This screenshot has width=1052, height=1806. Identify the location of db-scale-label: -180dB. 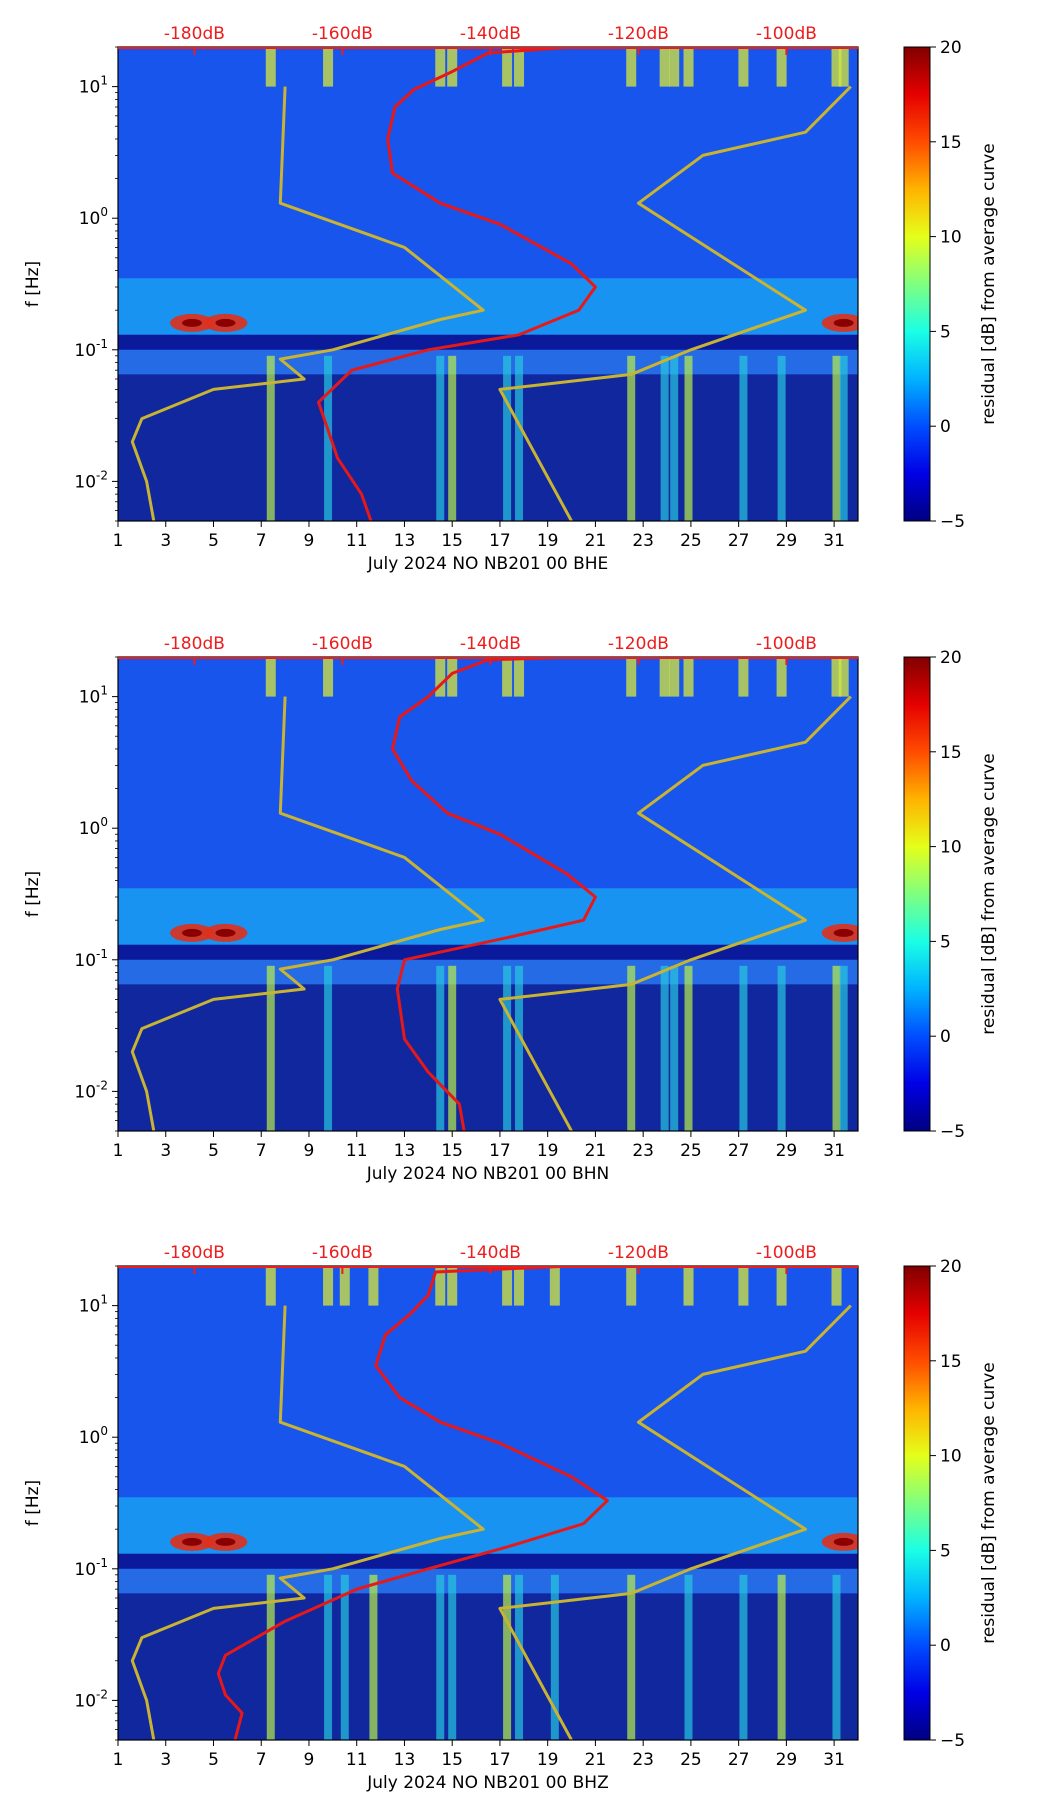
(194, 34).